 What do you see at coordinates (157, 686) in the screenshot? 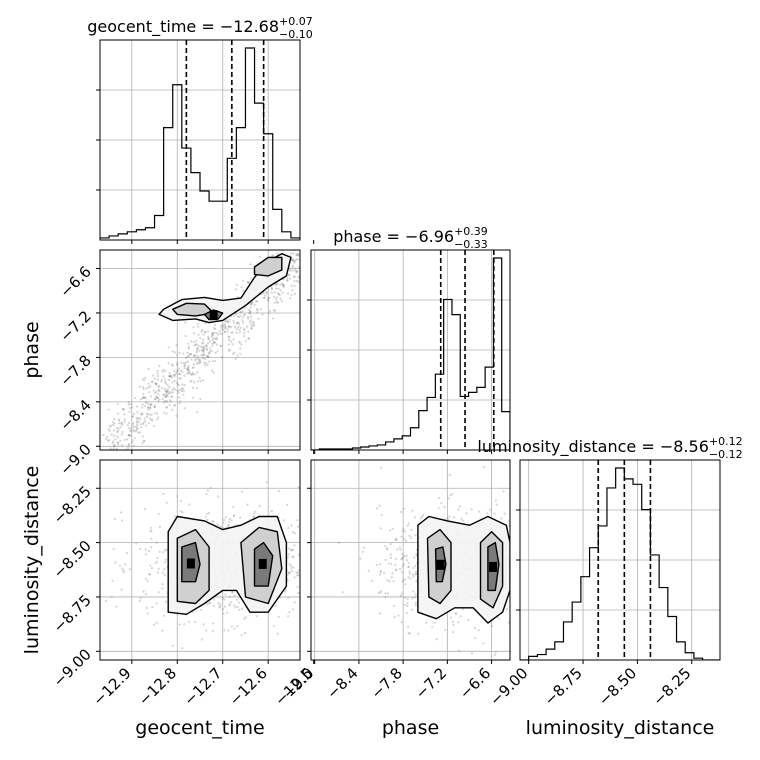
I see `x-tick-label: −12.8` at bounding box center [157, 686].